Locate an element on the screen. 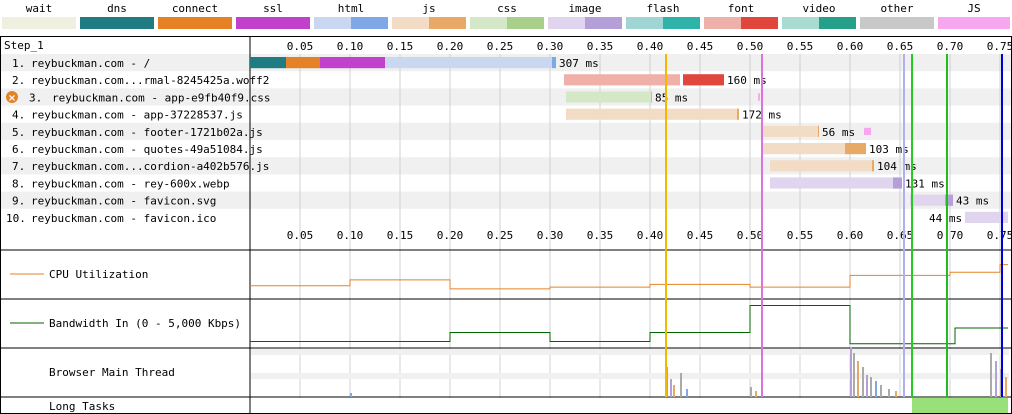 Image resolution: width=1012 pixels, height=414 pixels. request-label: reybuckman.com - quotes-49a51084.js is located at coordinates (147, 149).